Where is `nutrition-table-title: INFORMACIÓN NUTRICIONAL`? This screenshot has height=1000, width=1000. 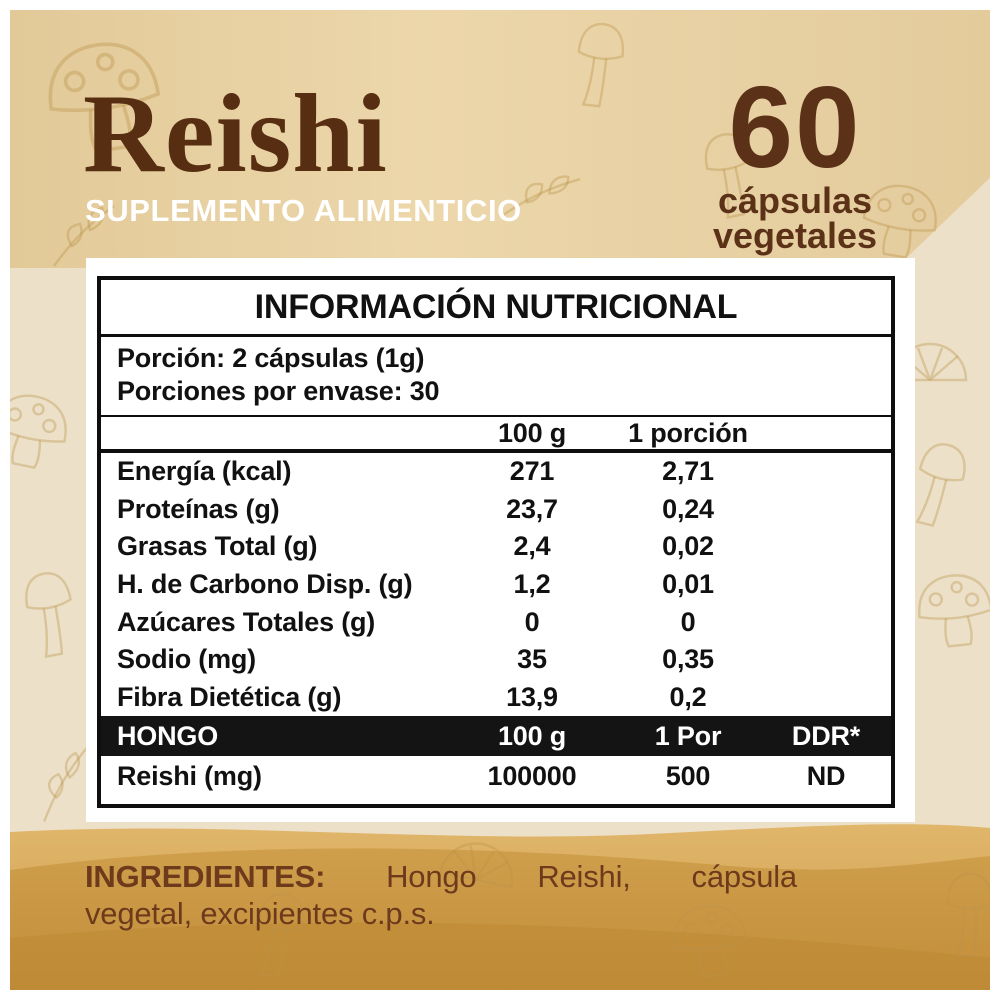
nutrition-table-title: INFORMACIÓN NUTRICIONAL is located at coordinates (496, 308).